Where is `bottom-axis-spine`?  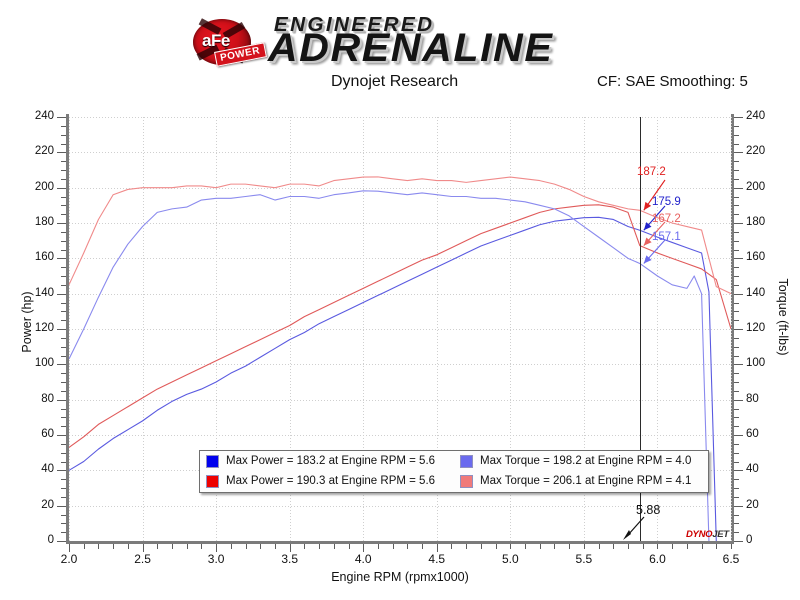
bottom-axis-spine is located at coordinates (400, 542).